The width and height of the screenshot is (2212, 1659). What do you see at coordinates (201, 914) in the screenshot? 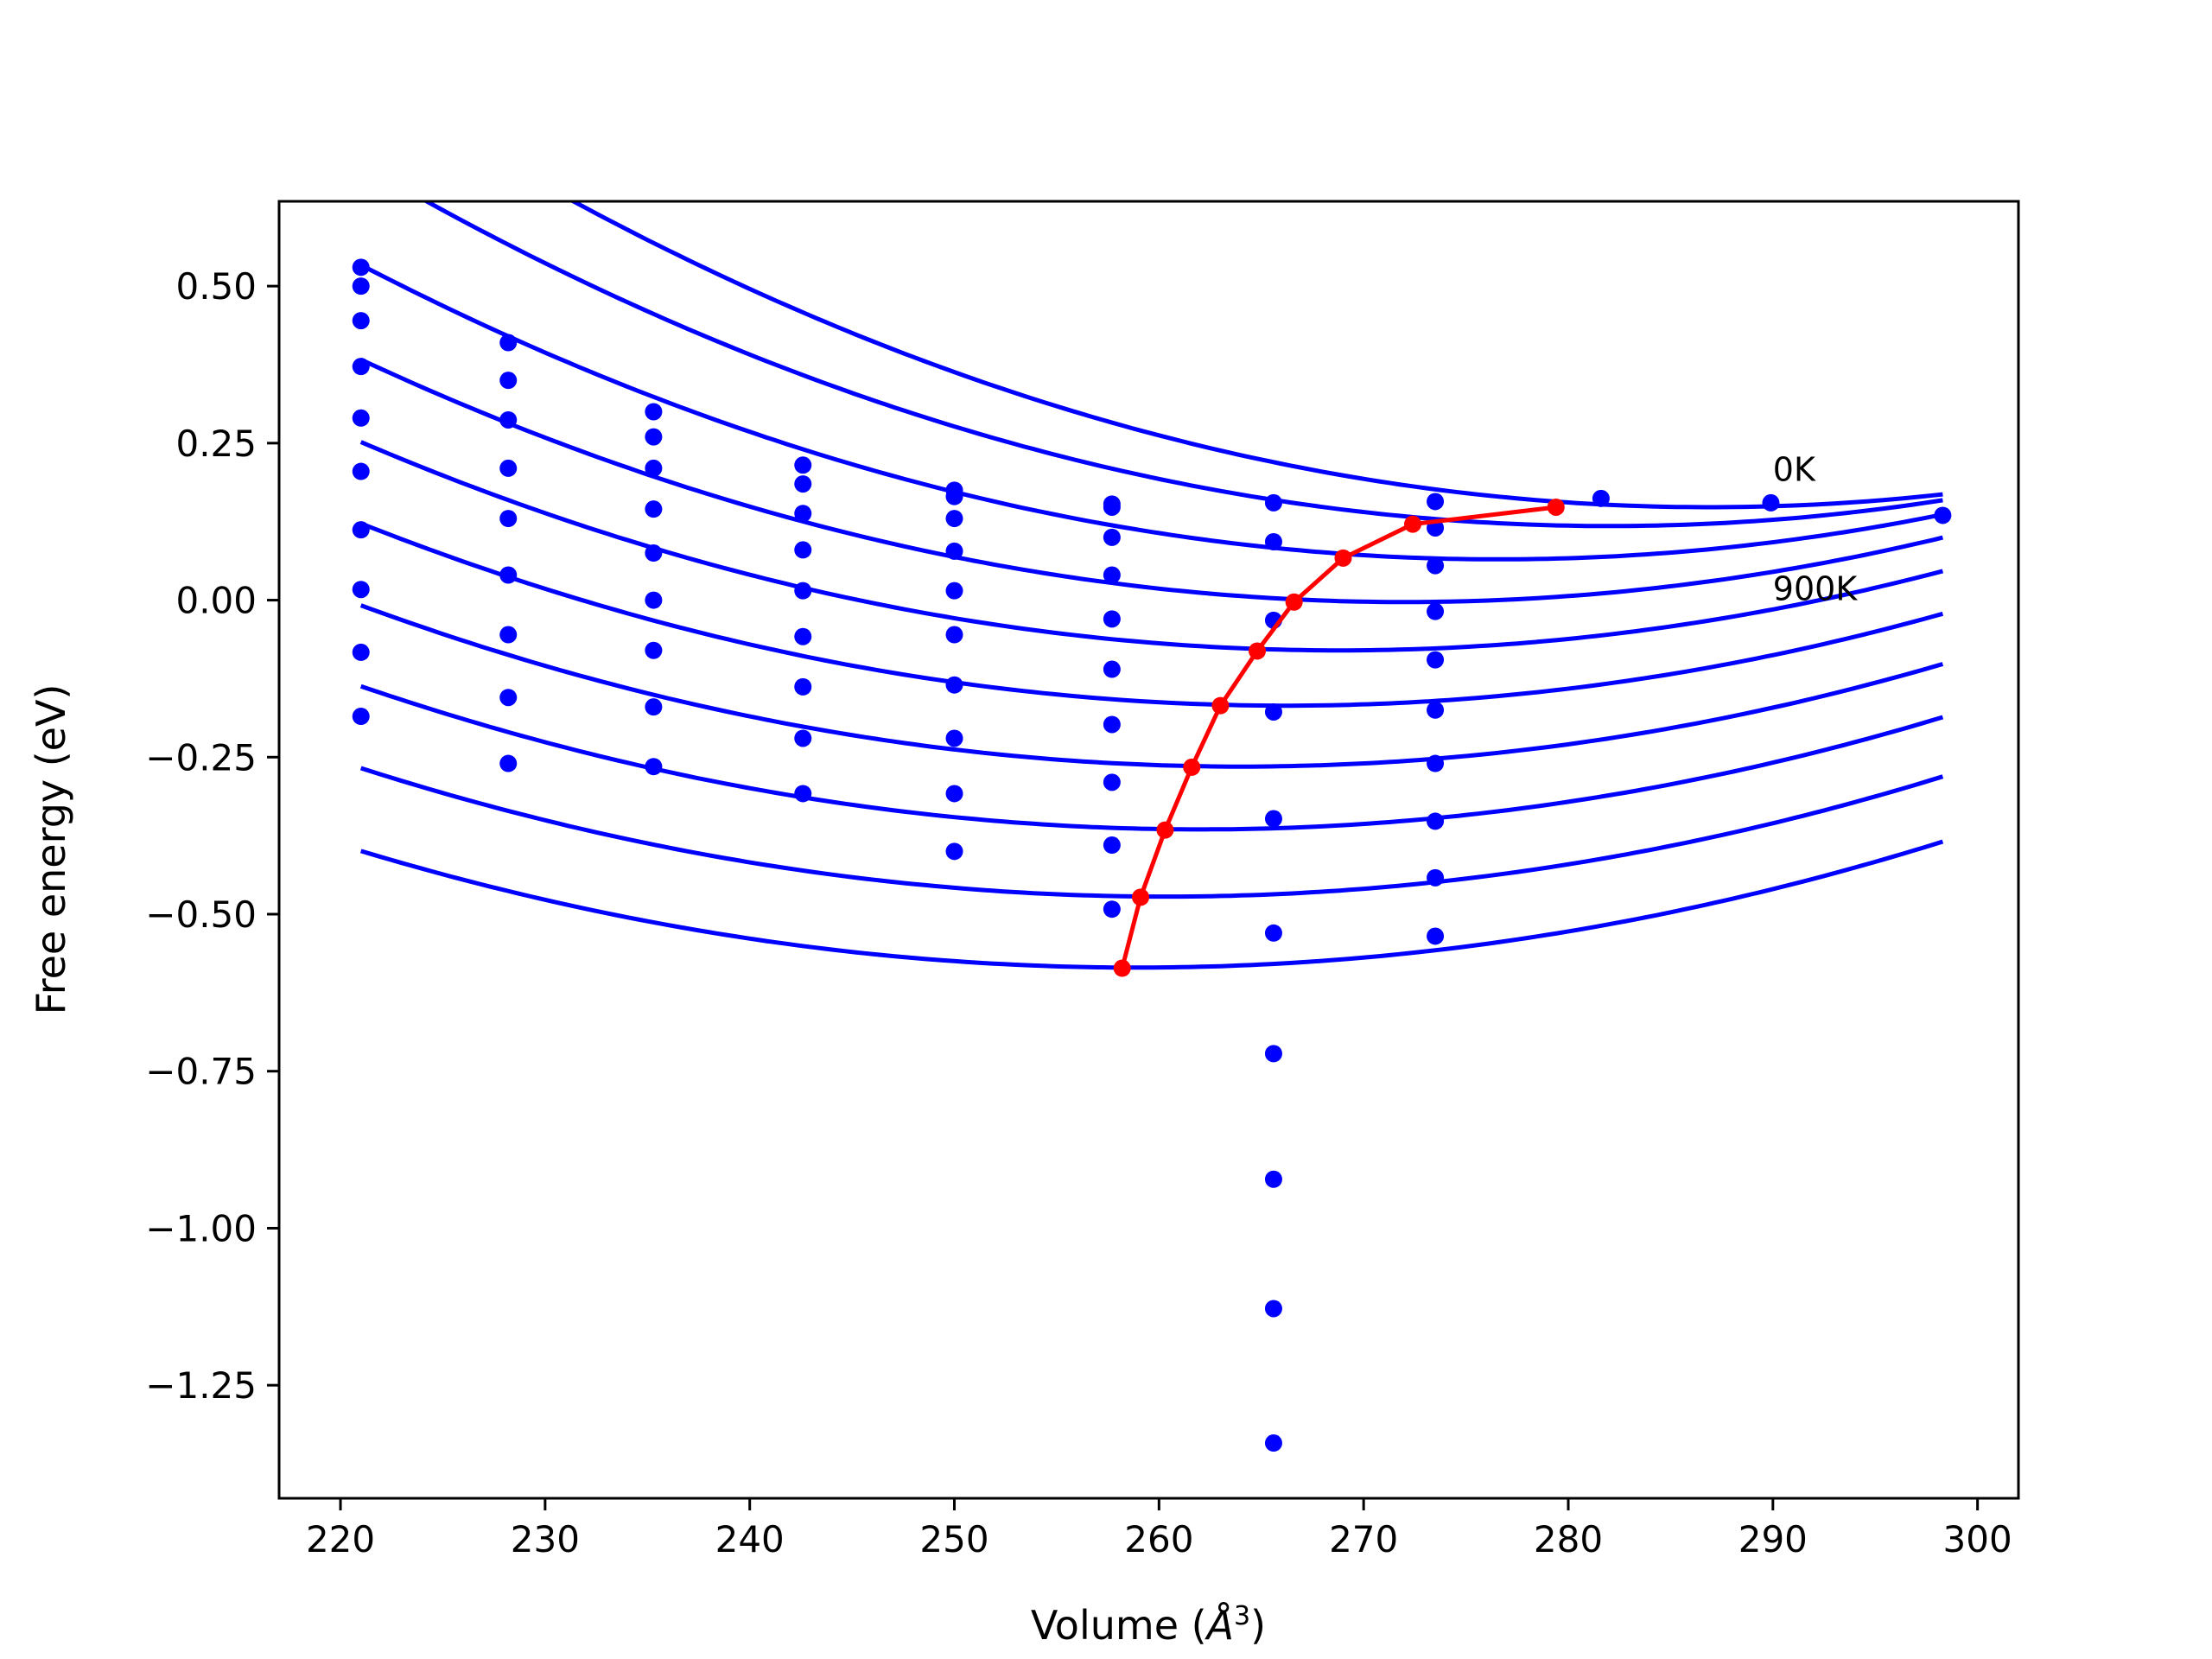
I see `y-tick-label: −0.50` at bounding box center [201, 914].